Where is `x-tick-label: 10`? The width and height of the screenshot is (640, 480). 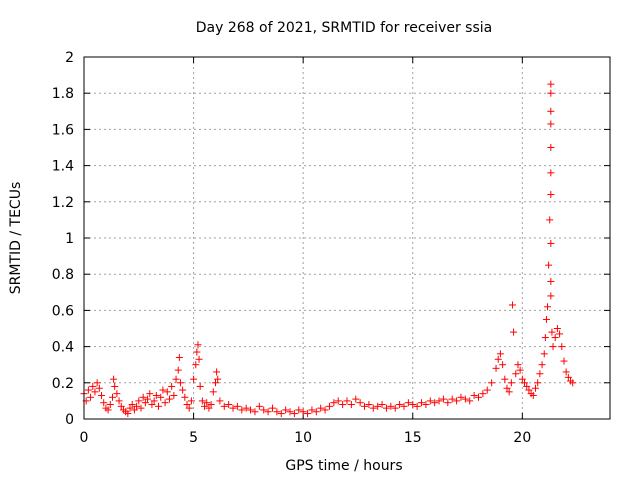 x-tick-label: 10 is located at coordinates (303, 438).